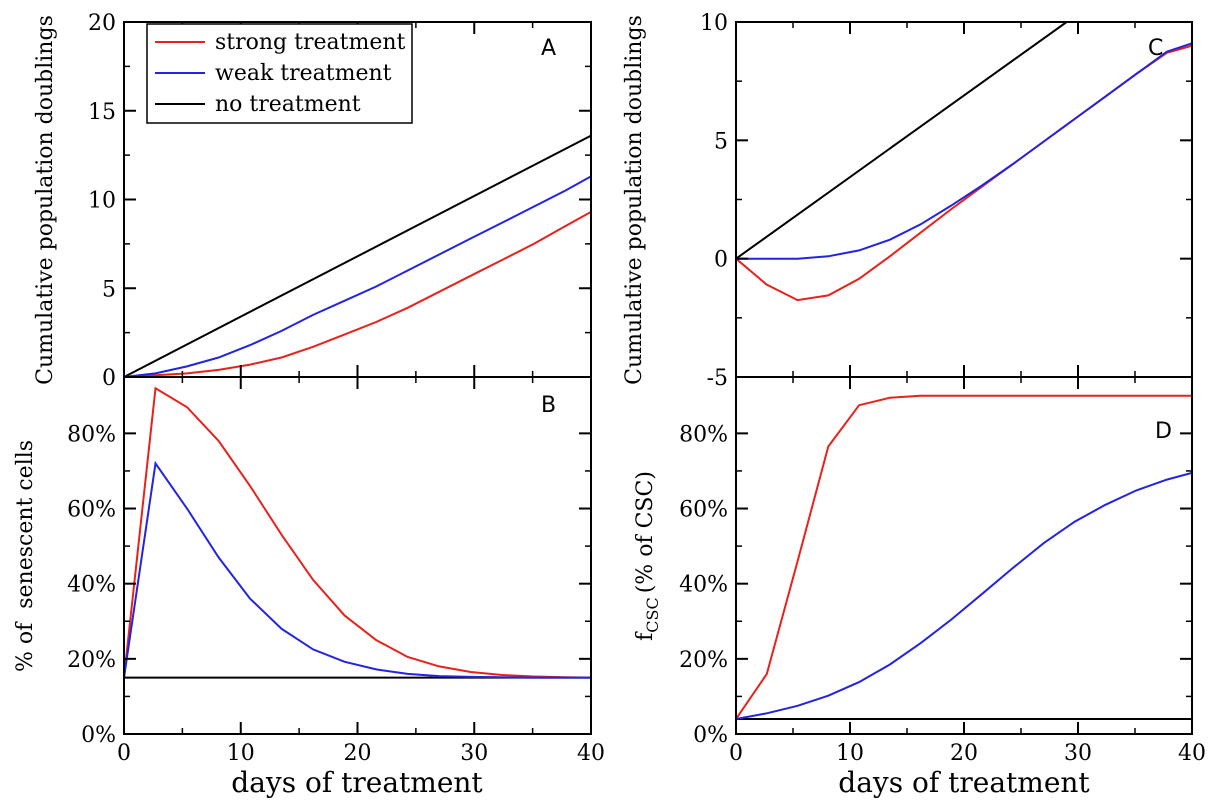  Describe the element at coordinates (1163, 431) in the screenshot. I see `panel-d-letter: D` at that location.